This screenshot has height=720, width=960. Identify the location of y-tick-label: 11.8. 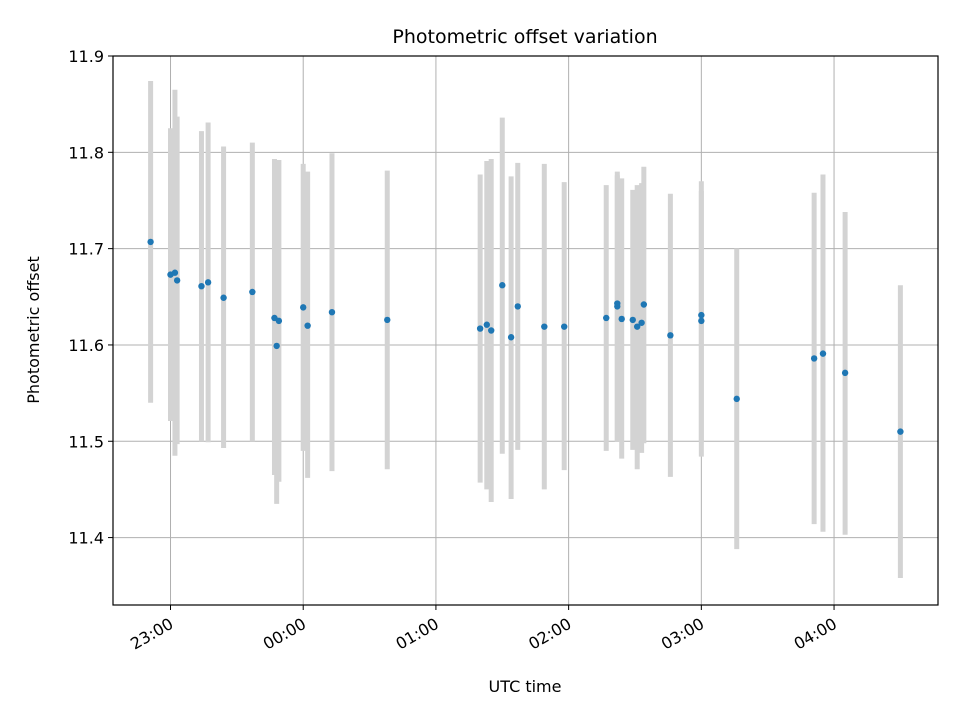
(86, 152).